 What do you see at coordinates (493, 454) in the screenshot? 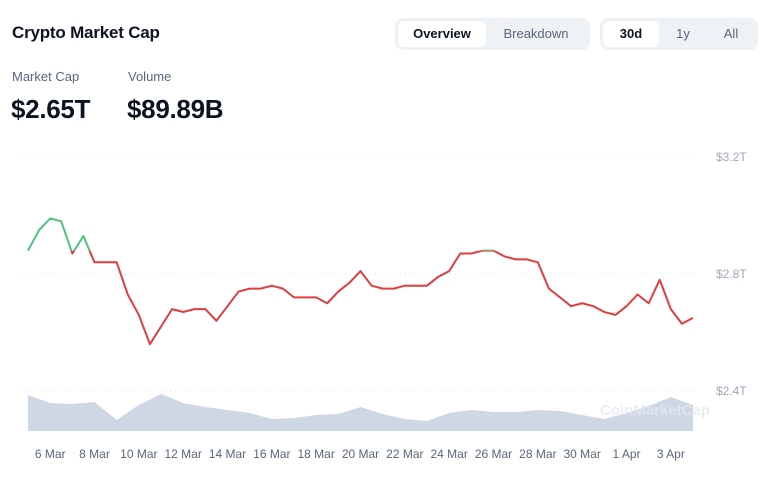
I see `x-tick-label: 26 Mar` at bounding box center [493, 454].